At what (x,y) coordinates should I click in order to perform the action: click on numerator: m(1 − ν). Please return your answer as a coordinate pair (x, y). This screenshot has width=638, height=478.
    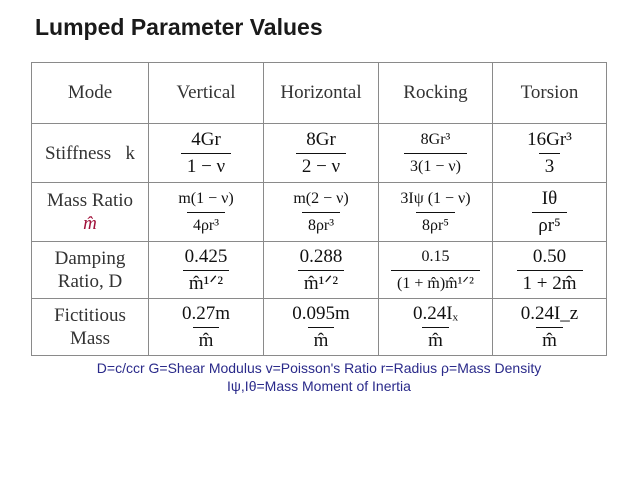
    Looking at the image, I should click on (206, 198).